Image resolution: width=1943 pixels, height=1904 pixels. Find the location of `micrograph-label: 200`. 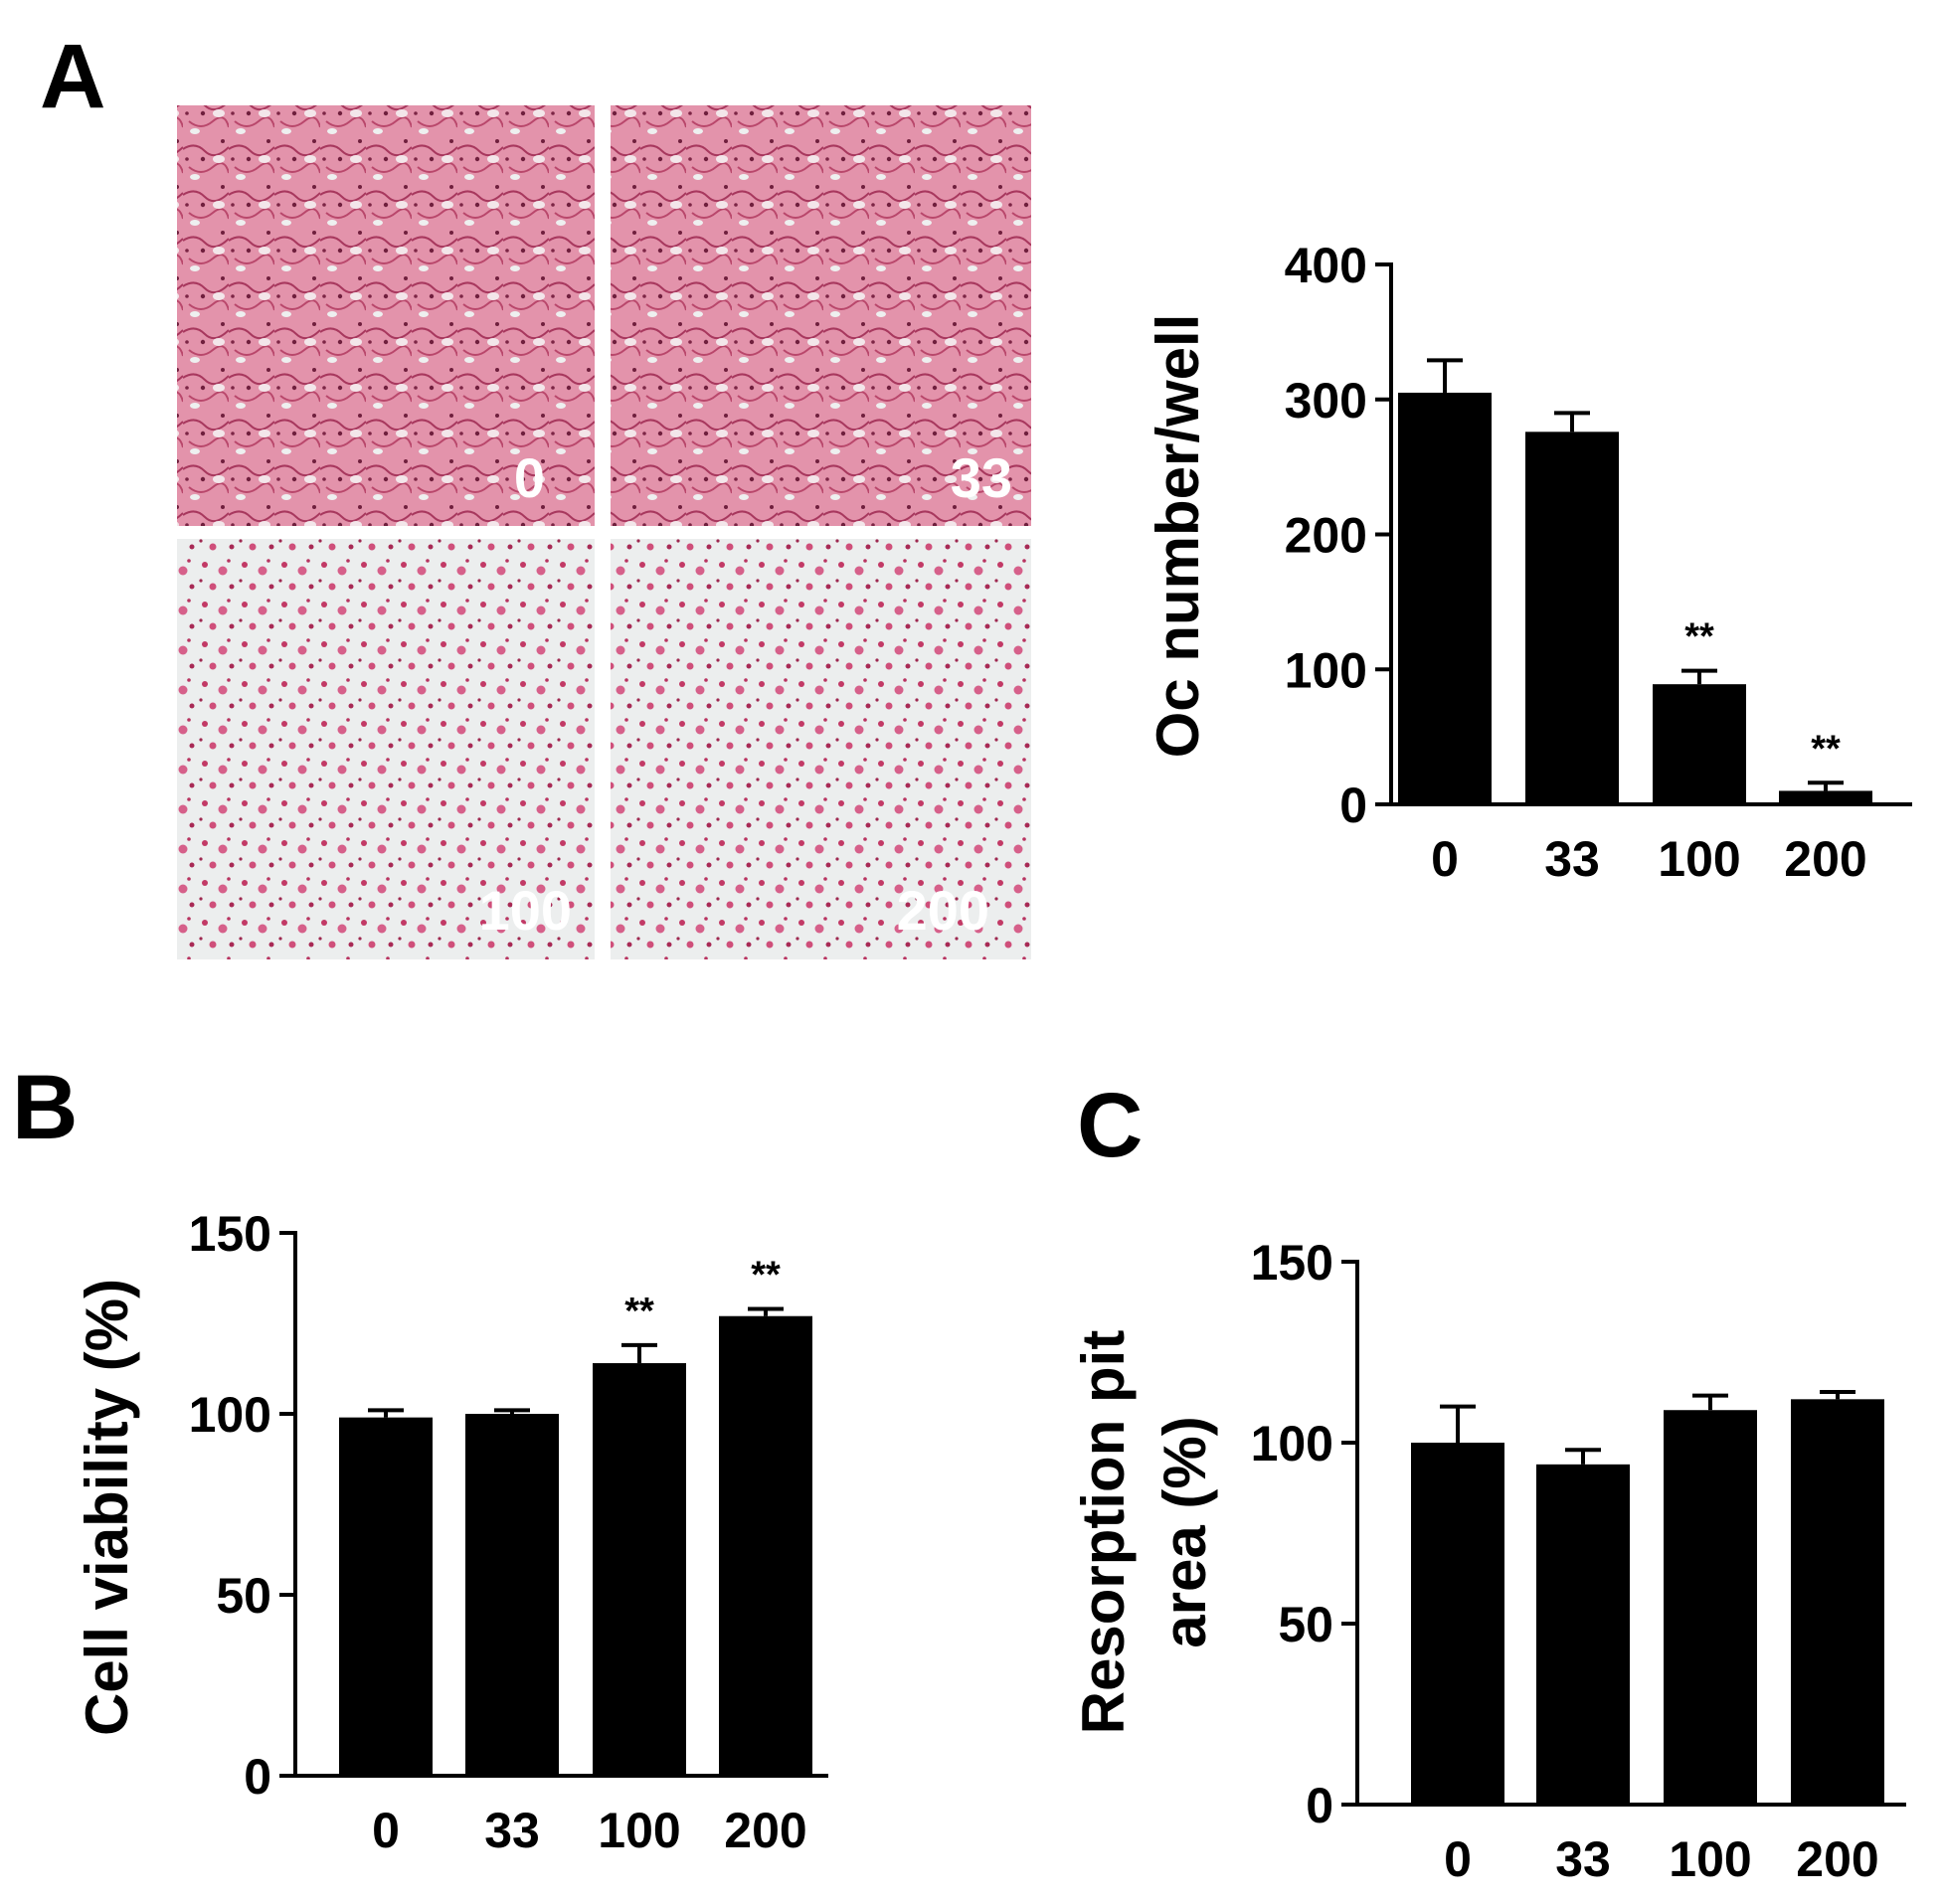

micrograph-label: 200 is located at coordinates (943, 910).